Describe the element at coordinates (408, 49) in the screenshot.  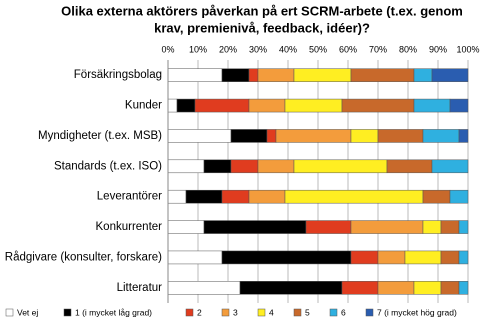
I see `x-tick-label: 80%` at that location.